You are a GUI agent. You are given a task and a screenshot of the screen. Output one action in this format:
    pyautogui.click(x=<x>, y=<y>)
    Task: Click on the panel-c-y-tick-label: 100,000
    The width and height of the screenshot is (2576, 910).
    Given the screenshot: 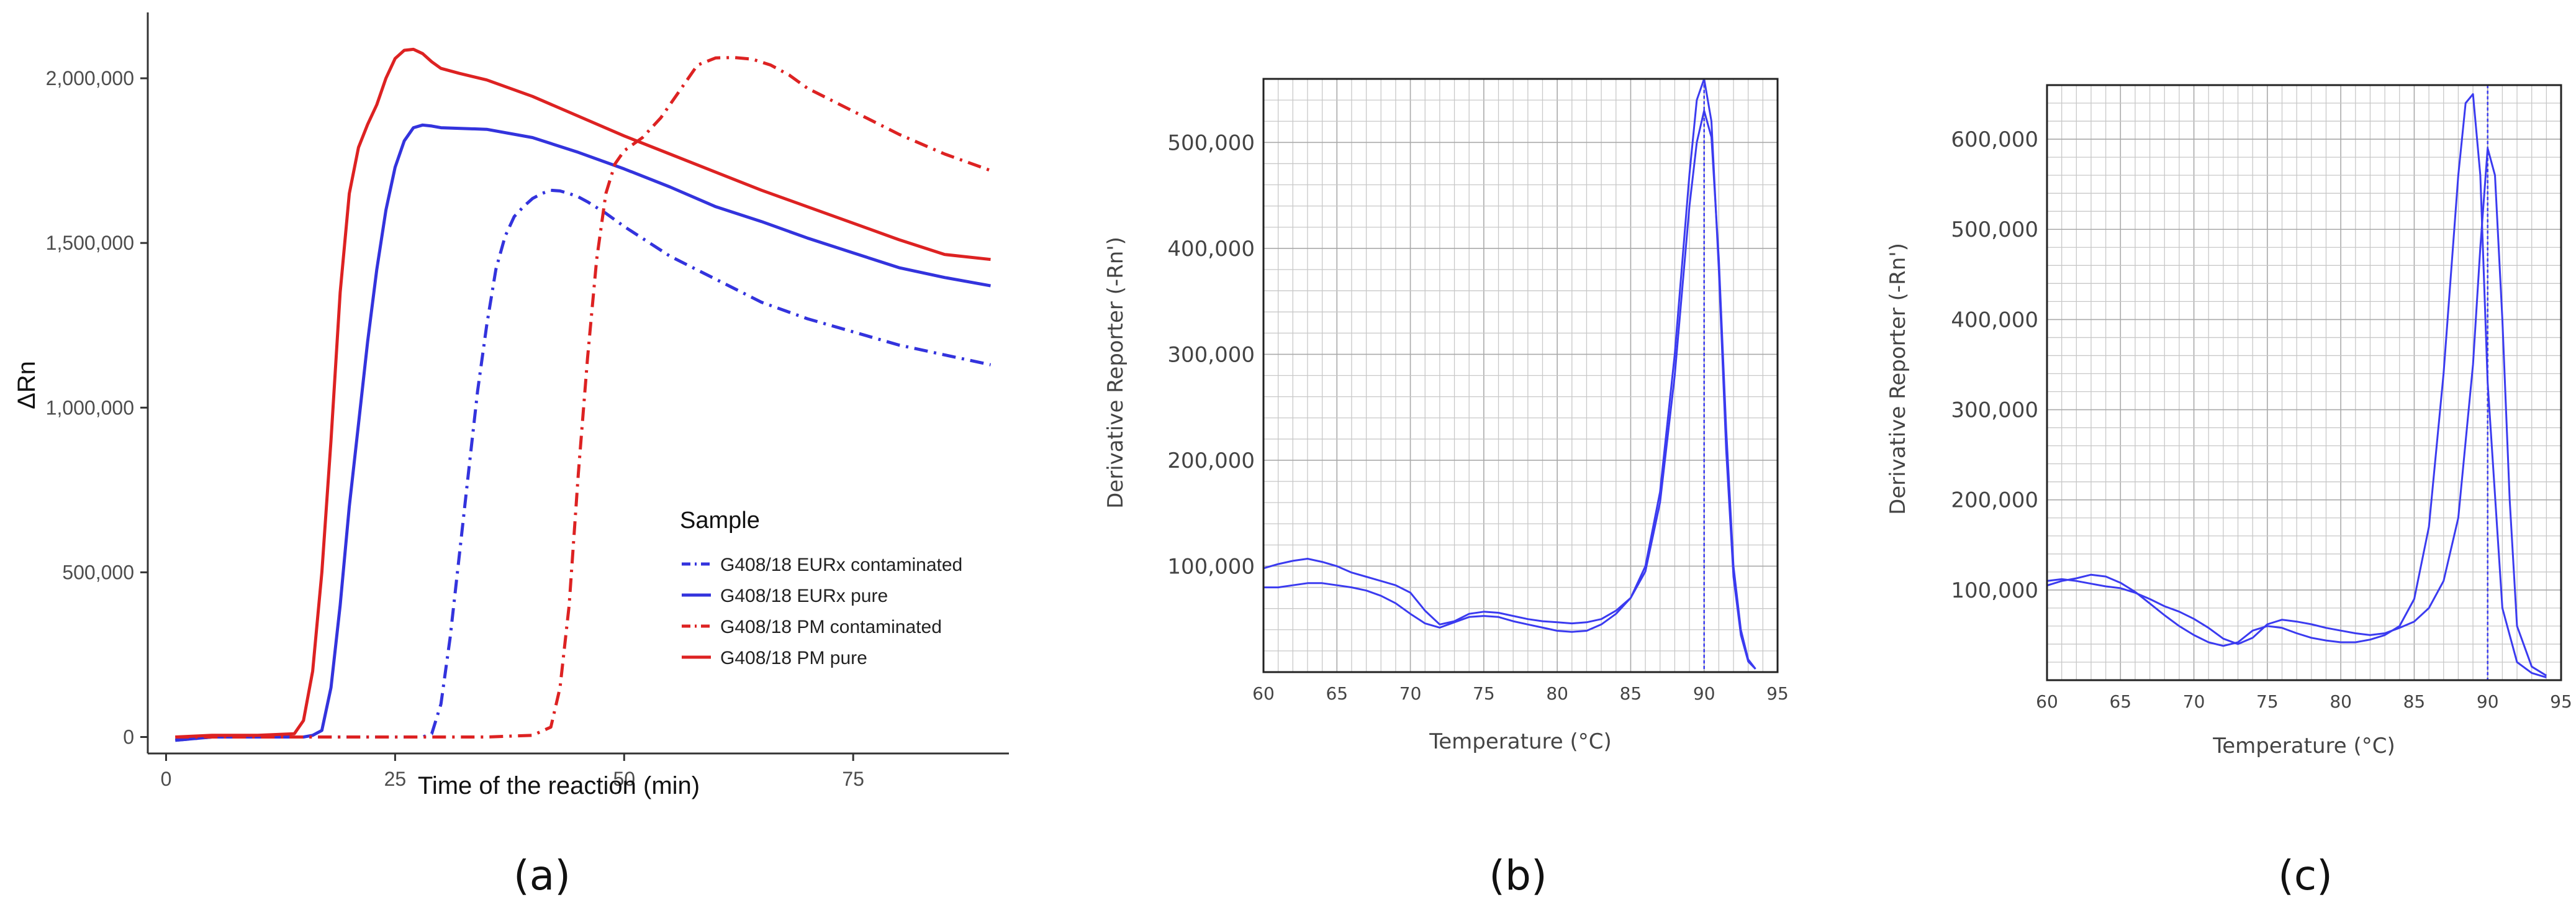 What is the action you would take?
    pyautogui.click(x=1994, y=590)
    